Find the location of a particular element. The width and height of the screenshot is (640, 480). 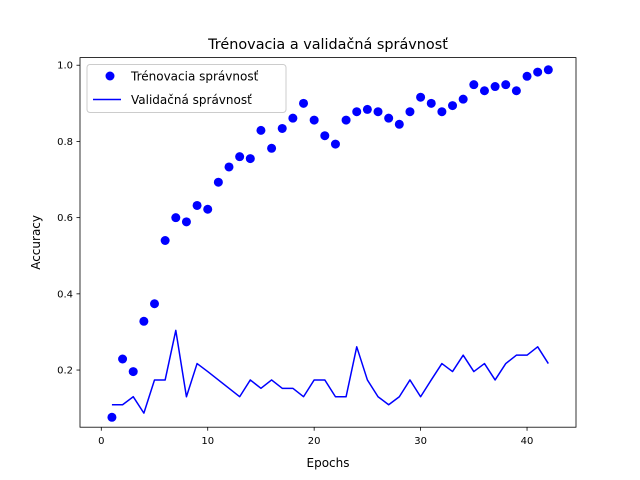

legend: Trénovacia správnosť Validačná správnosť is located at coordinates (186, 88).